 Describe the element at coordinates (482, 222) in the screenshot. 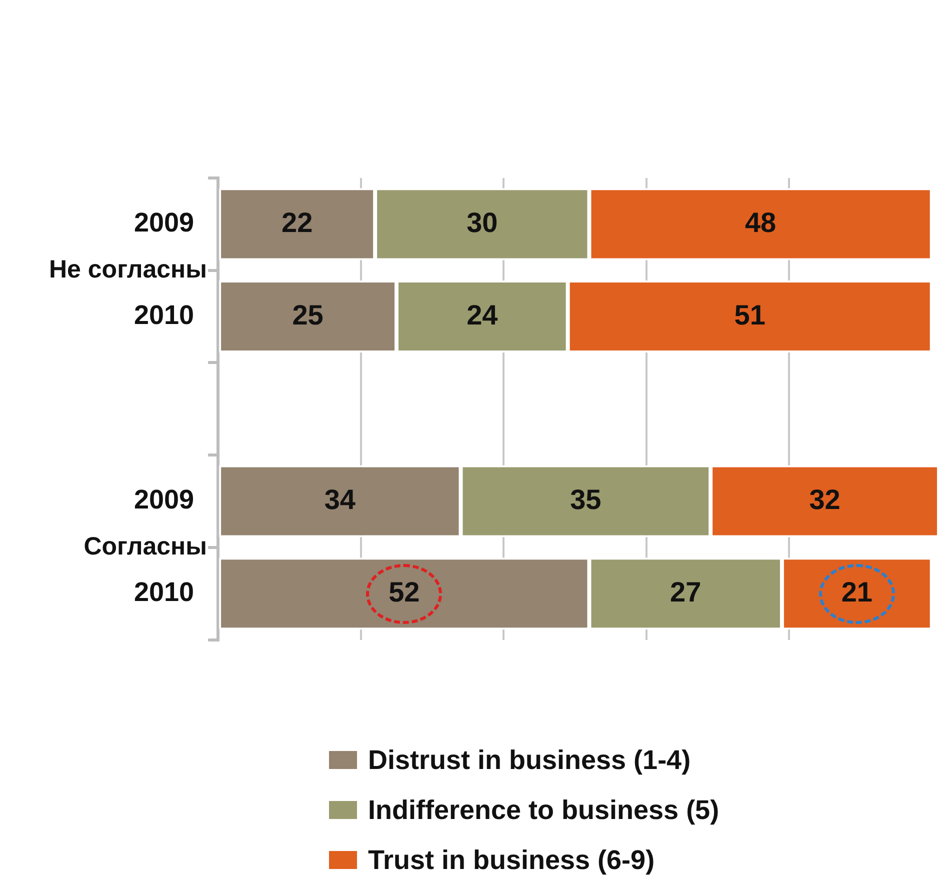

I see `data-label: 30` at that location.